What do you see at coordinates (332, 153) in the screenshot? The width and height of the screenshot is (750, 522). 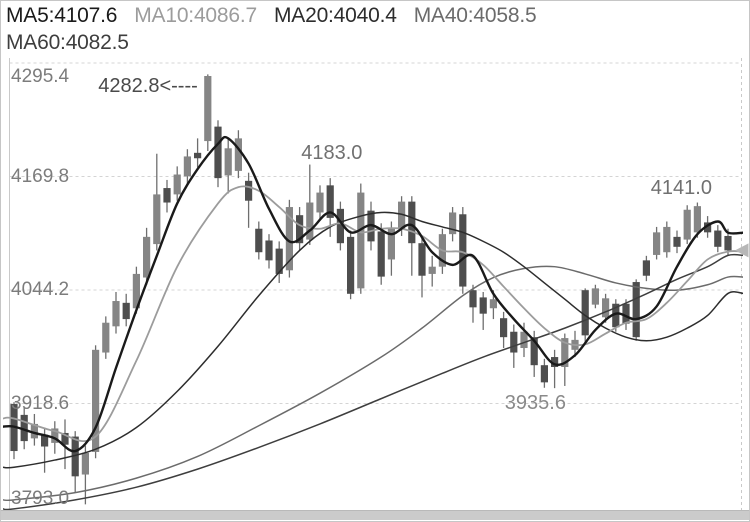 I see `annotation-swing-4183: 4183.0` at bounding box center [332, 153].